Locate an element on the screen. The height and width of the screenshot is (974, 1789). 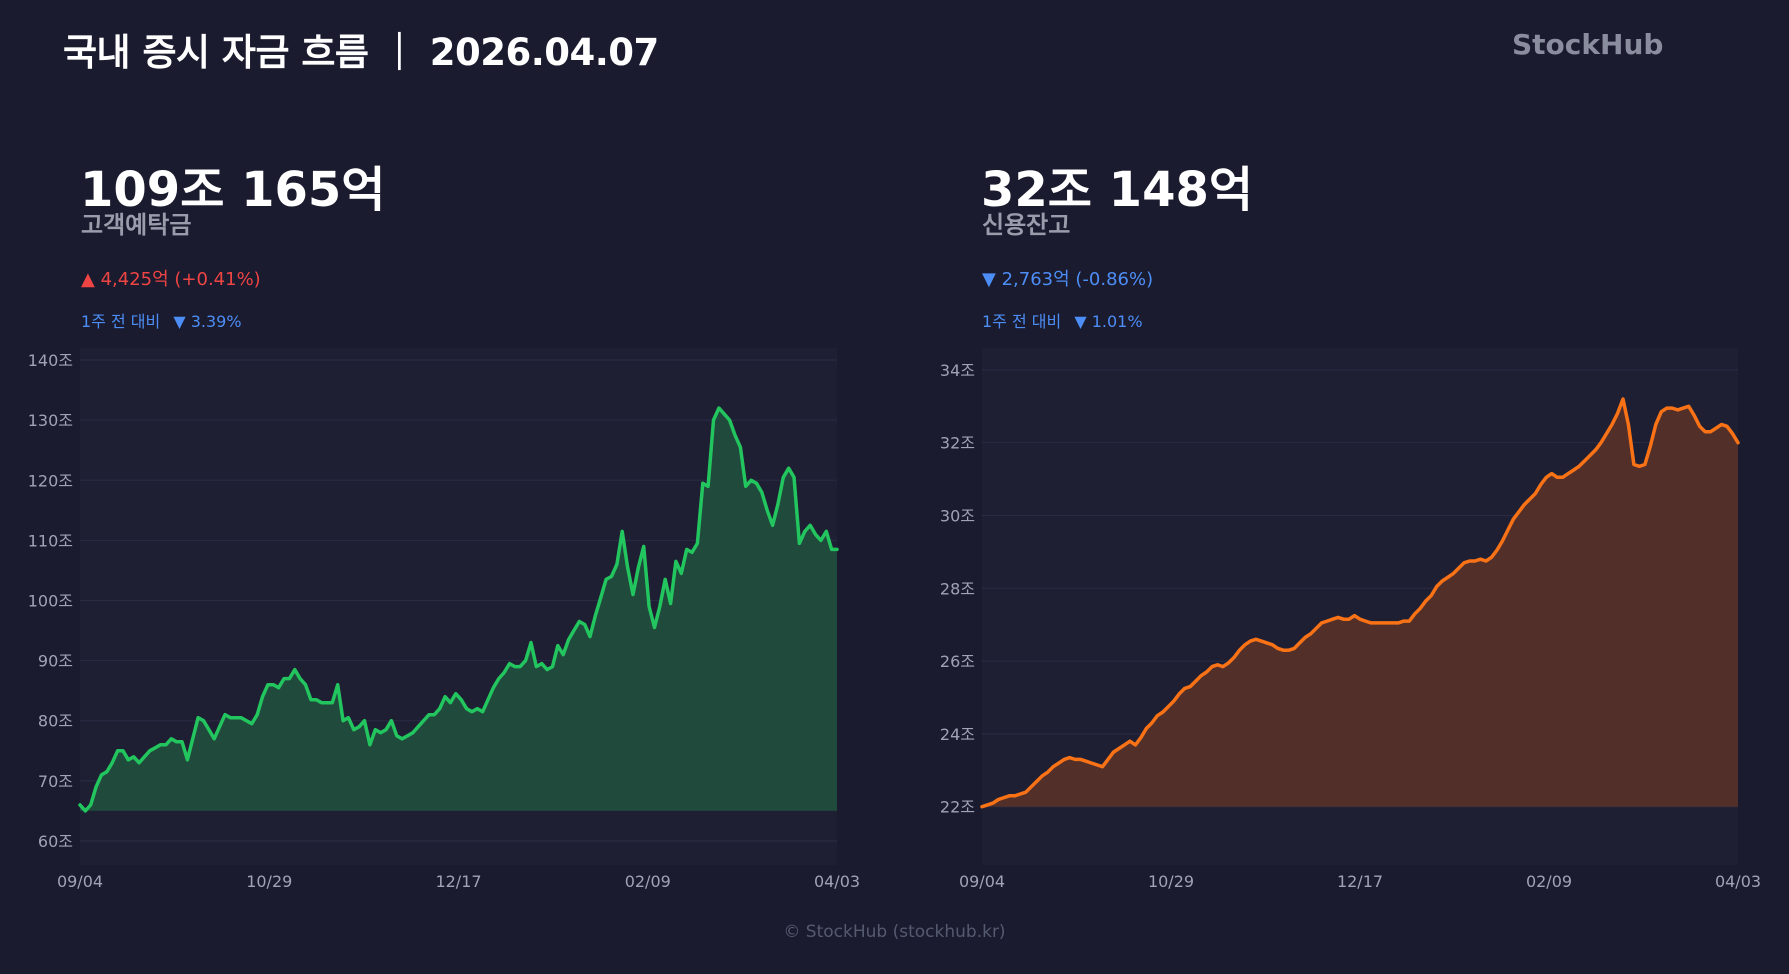
footer-copyright: © StockHub (stockhub.kr) is located at coordinates (894, 932).